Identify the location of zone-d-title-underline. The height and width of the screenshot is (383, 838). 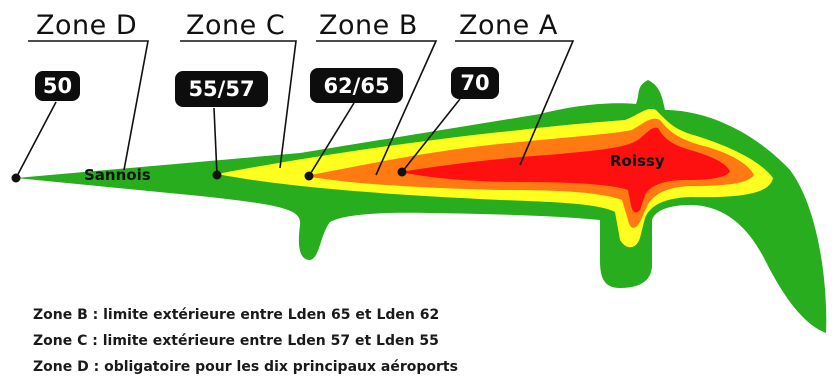
(88, 105).